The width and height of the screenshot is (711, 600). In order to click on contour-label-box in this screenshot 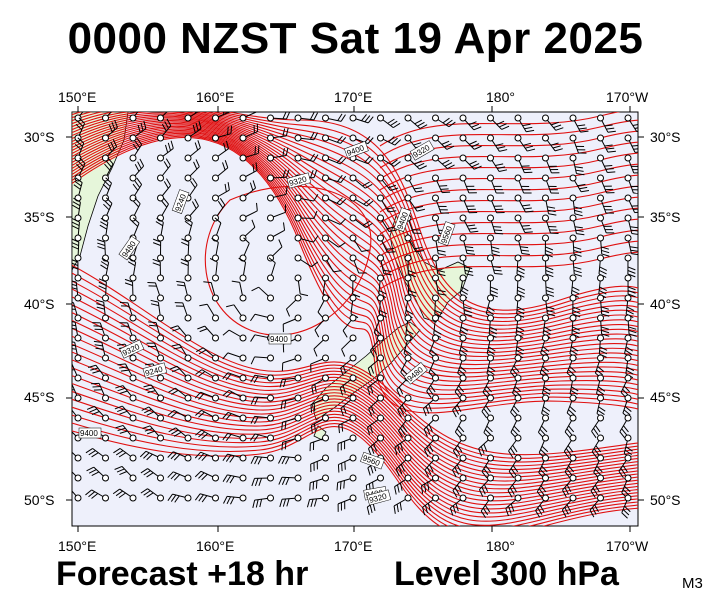, I will do `click(422, 150)`.